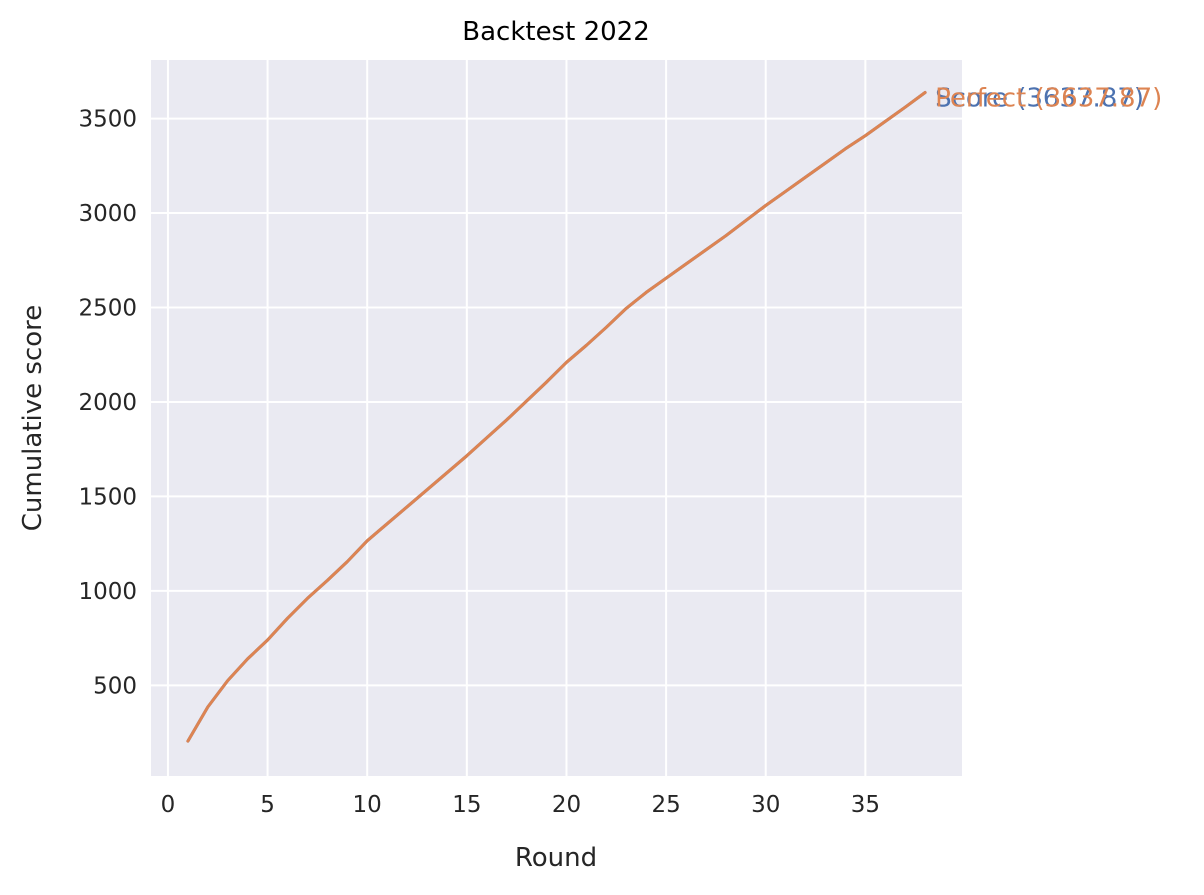  What do you see at coordinates (466, 805) in the screenshot?
I see `x-tick-label: 15` at bounding box center [466, 805].